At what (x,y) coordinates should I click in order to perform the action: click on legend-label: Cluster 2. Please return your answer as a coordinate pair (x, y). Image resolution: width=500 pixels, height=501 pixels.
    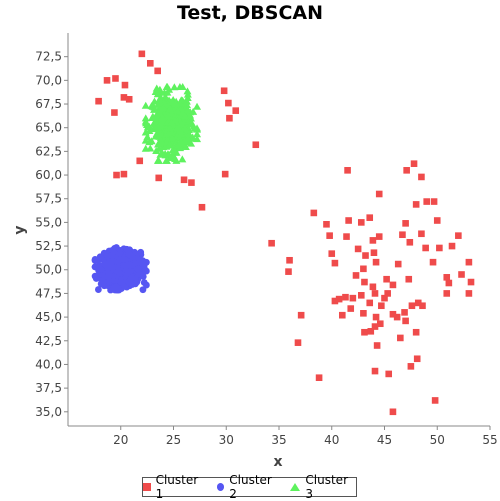
    Looking at the image, I should click on (250, 487).